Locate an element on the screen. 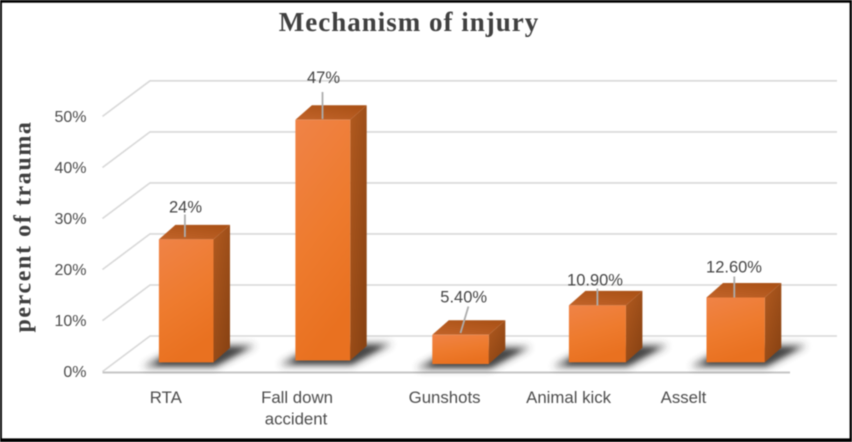 This screenshot has width=852, height=442. svg-text: 30% is located at coordinates (70, 219).